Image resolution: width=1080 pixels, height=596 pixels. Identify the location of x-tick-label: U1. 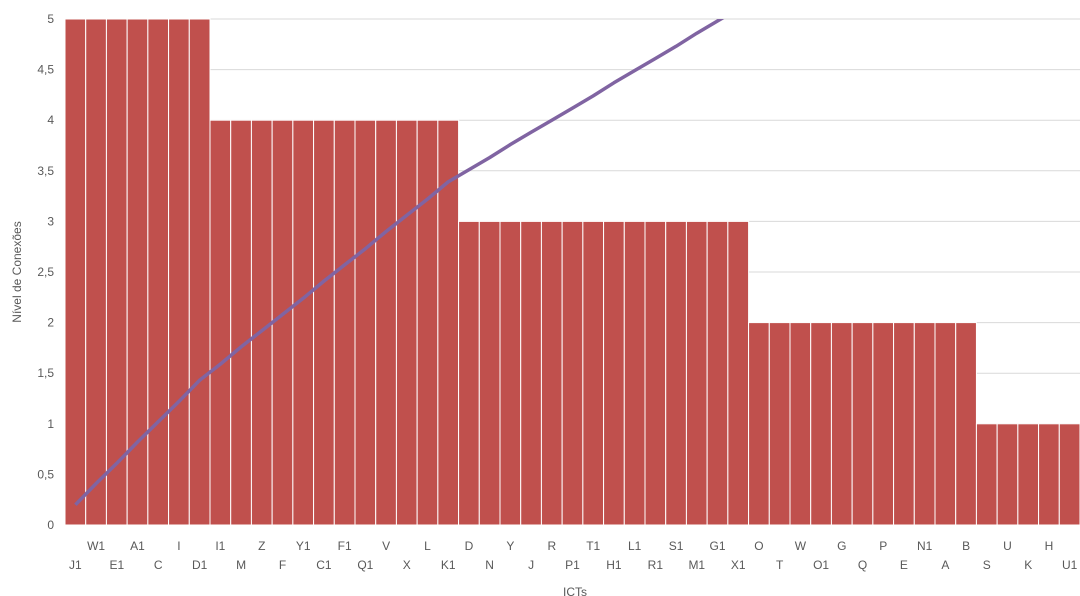
(1070, 565).